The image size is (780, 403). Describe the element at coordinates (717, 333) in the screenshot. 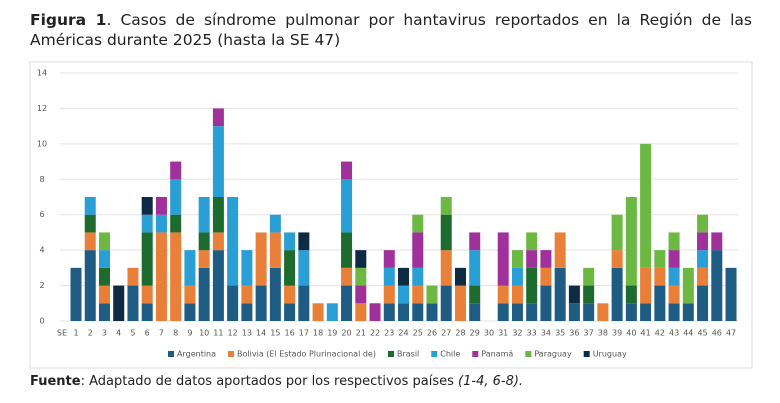

I see `x-tick-label: 46` at that location.